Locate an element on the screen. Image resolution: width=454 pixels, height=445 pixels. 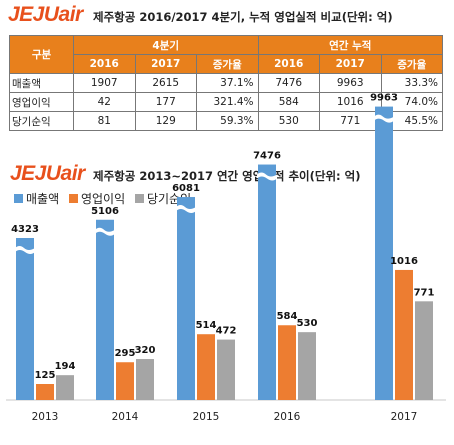
data-label: 584 is located at coordinates (287, 316).